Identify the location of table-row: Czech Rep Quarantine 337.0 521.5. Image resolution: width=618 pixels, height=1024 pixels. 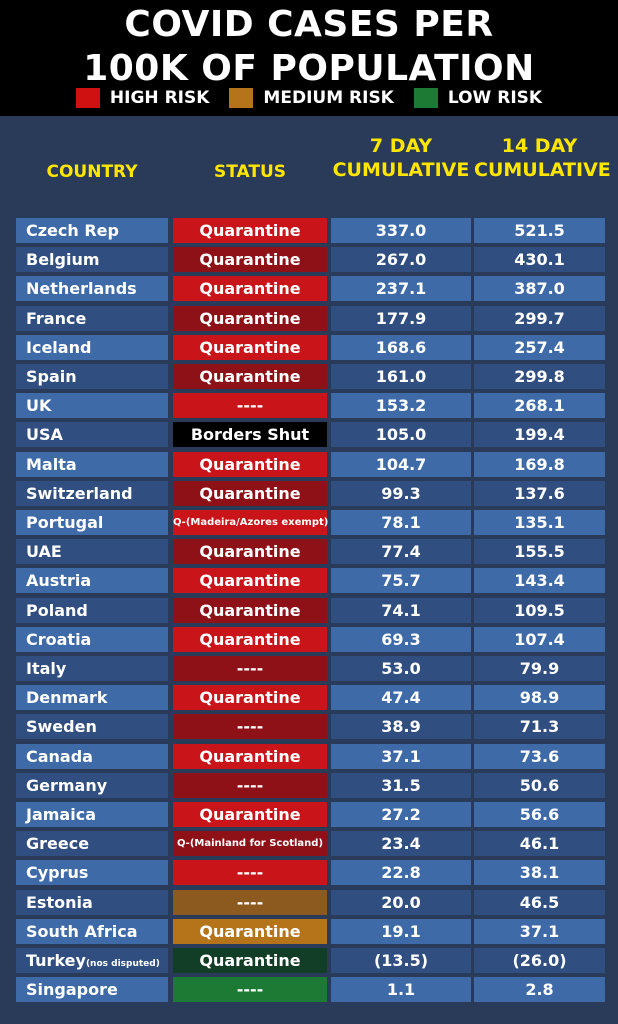
(310, 231).